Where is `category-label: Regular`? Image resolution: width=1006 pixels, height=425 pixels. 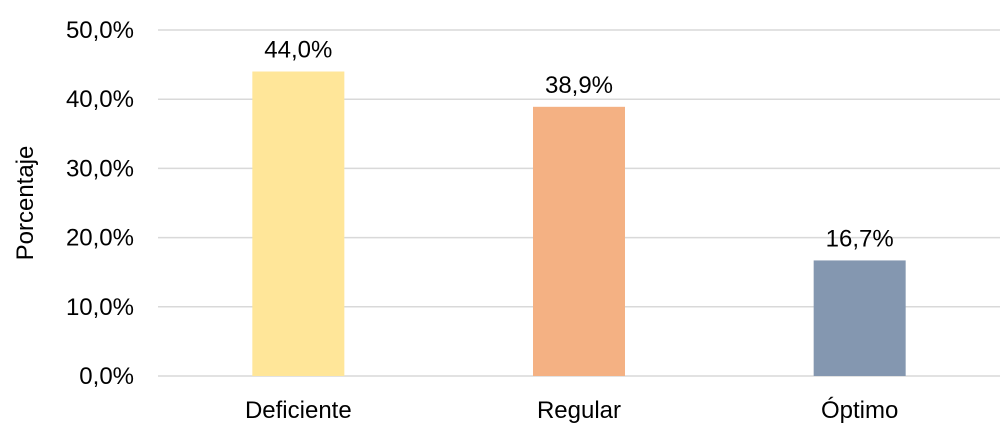 category-label: Regular is located at coordinates (579, 410).